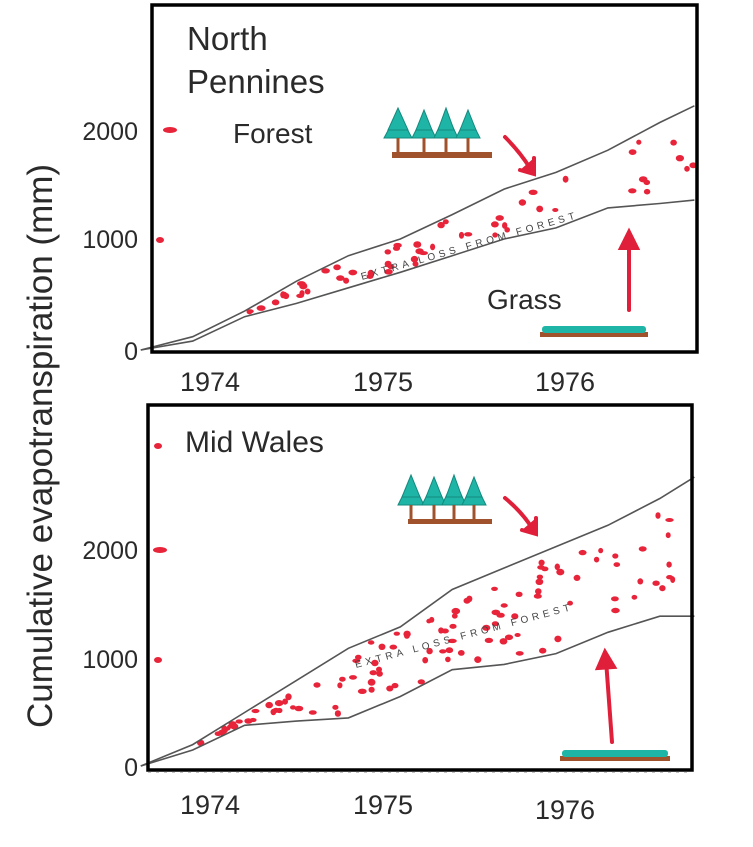 This screenshot has width=753, height=847. I want to click on forest-icon, so click(444, 498).